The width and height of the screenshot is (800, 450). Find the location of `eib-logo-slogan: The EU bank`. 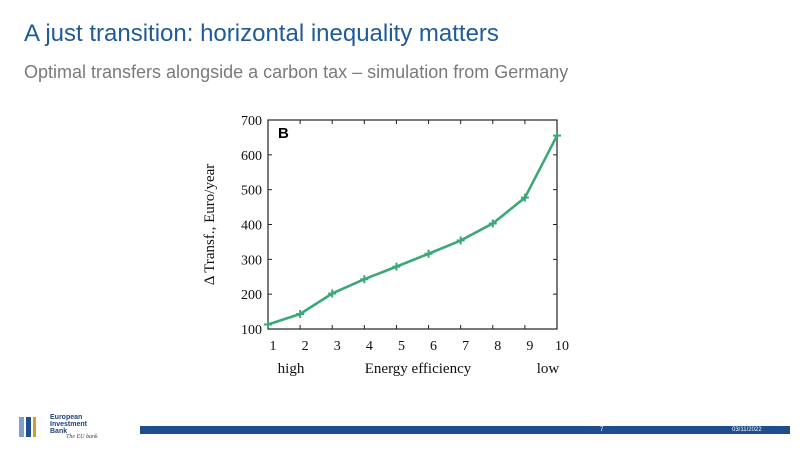

eib-logo-slogan: The EU bank is located at coordinates (82, 437).